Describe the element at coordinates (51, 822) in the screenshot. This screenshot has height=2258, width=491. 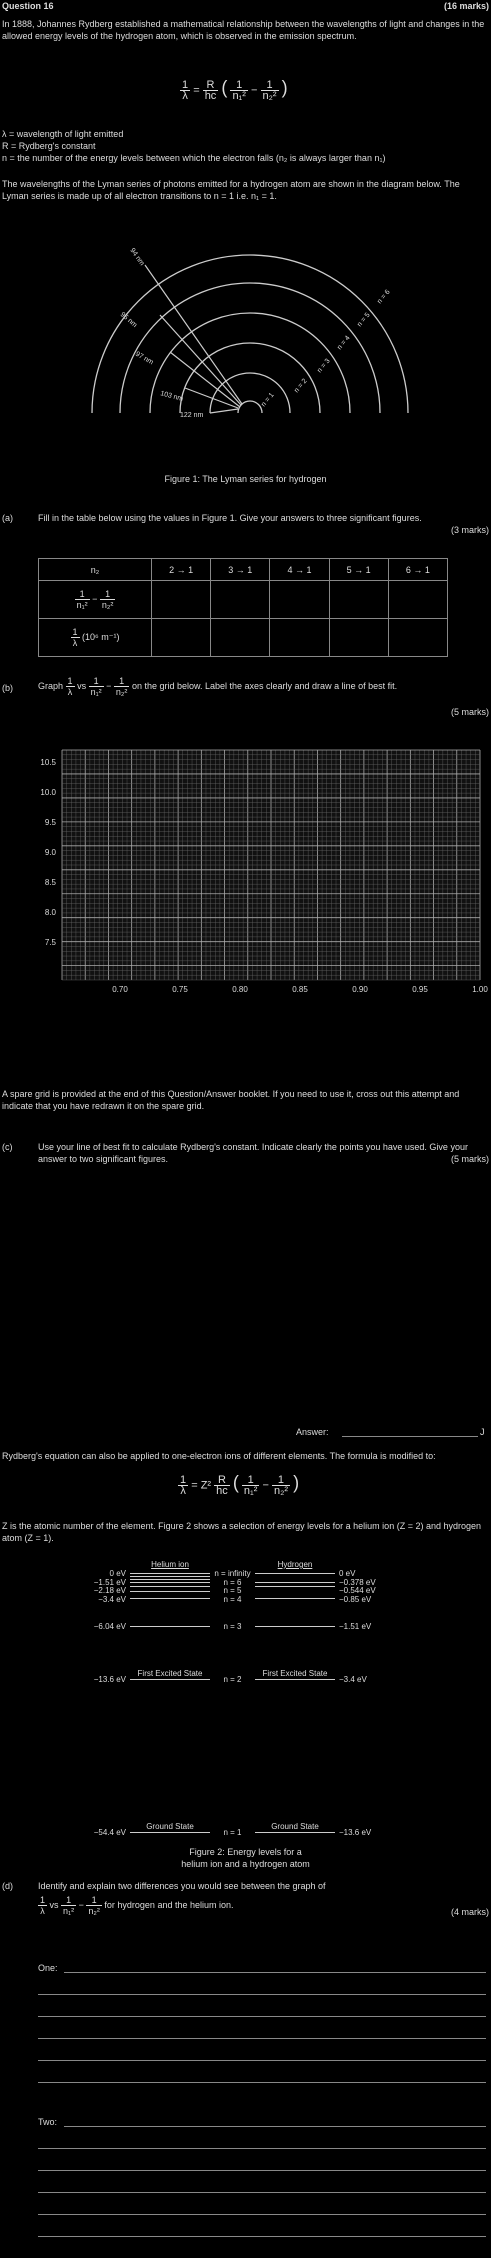
I see `y-tick-label: 9.5` at that location.